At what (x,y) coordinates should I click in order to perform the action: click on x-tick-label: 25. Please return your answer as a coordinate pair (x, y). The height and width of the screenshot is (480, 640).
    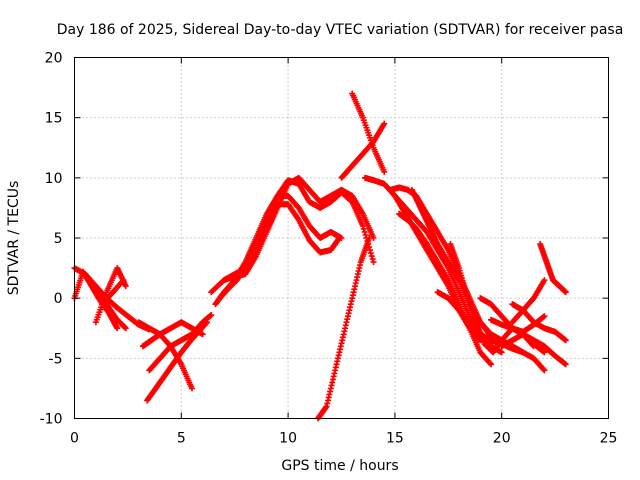
    Looking at the image, I should click on (609, 439).